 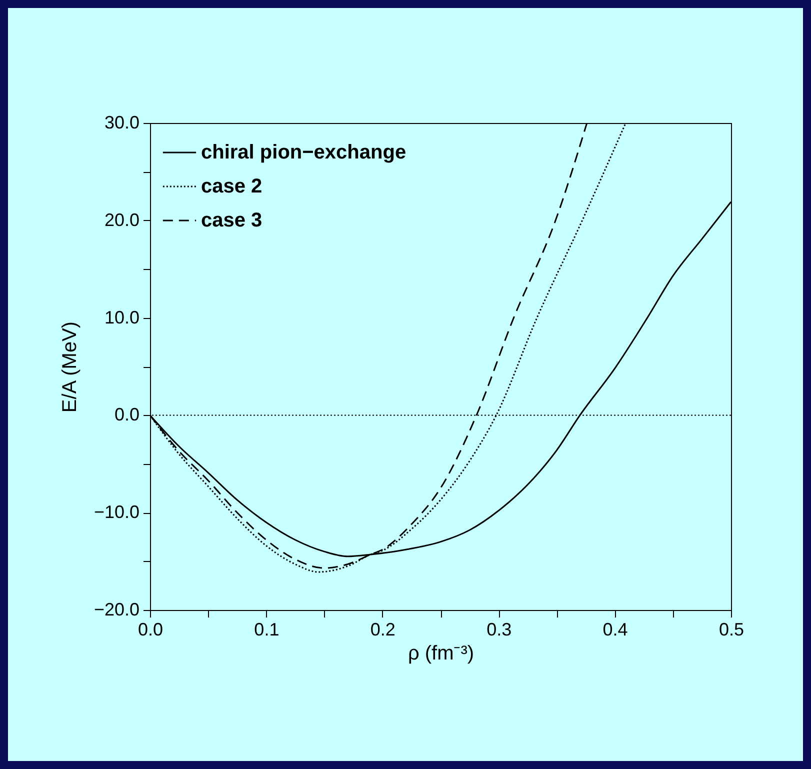 What do you see at coordinates (69, 367) in the screenshot?
I see `y-axis-title: E/A (MeV)` at bounding box center [69, 367].